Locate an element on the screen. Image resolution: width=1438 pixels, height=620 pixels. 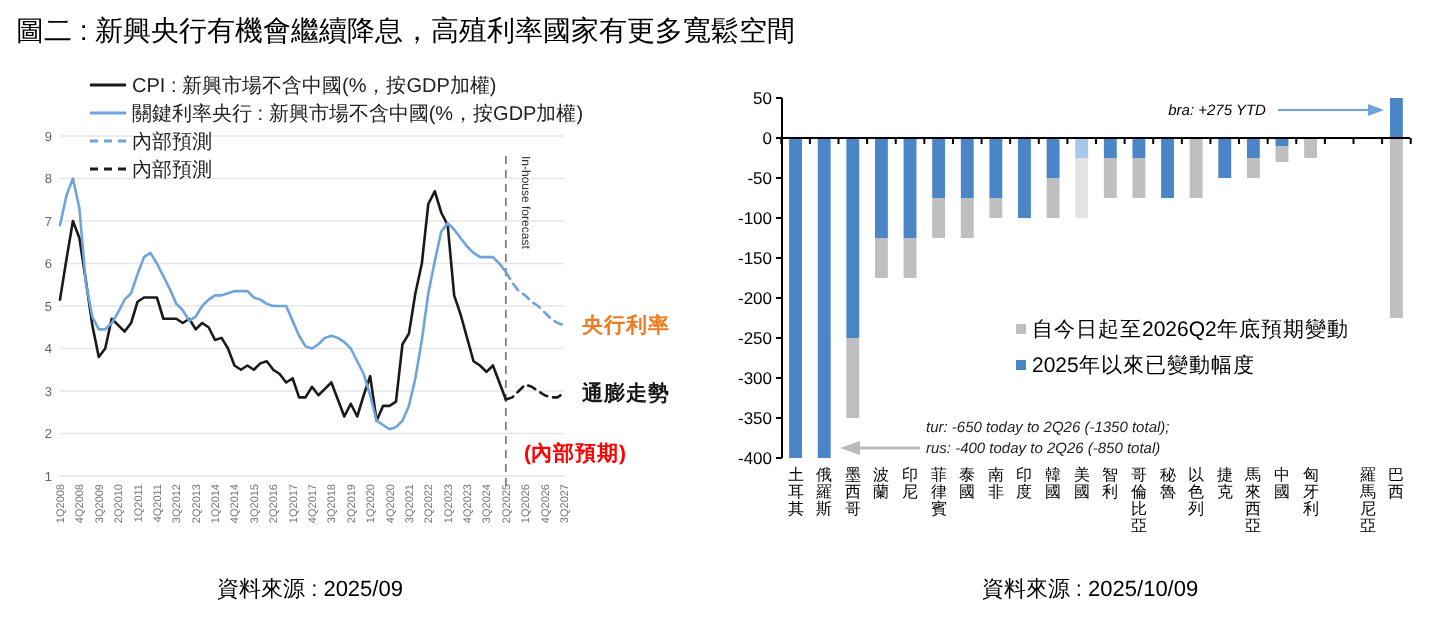
x-tick-label: 俄羅斯 is located at coordinates (824, 492).